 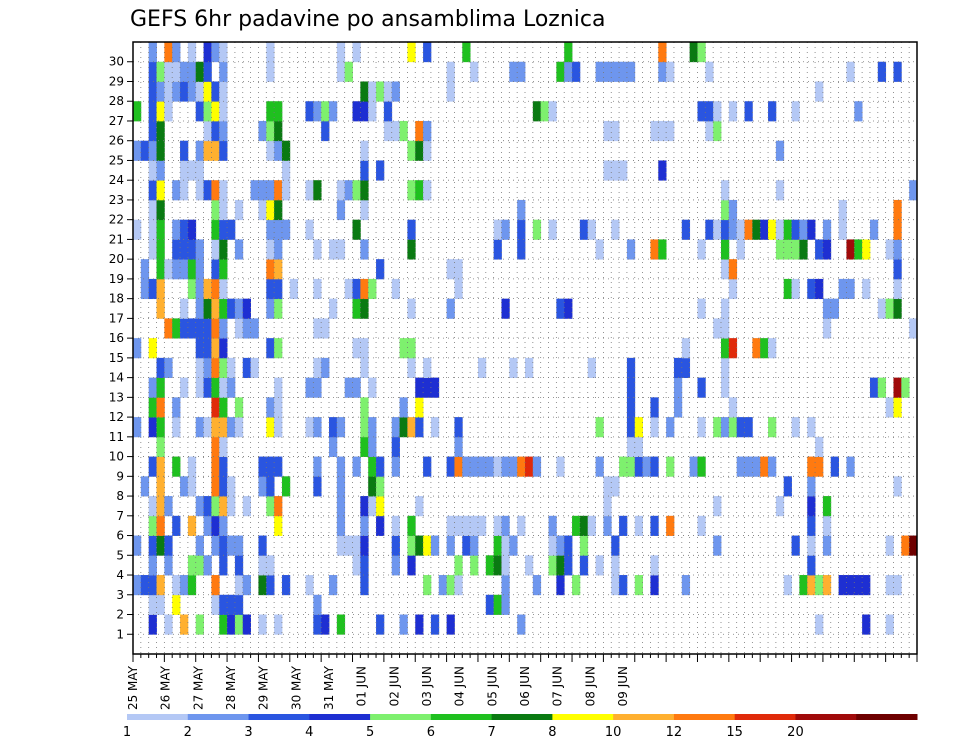 I want to click on y-tick-label: 26, so click(x=116, y=141).